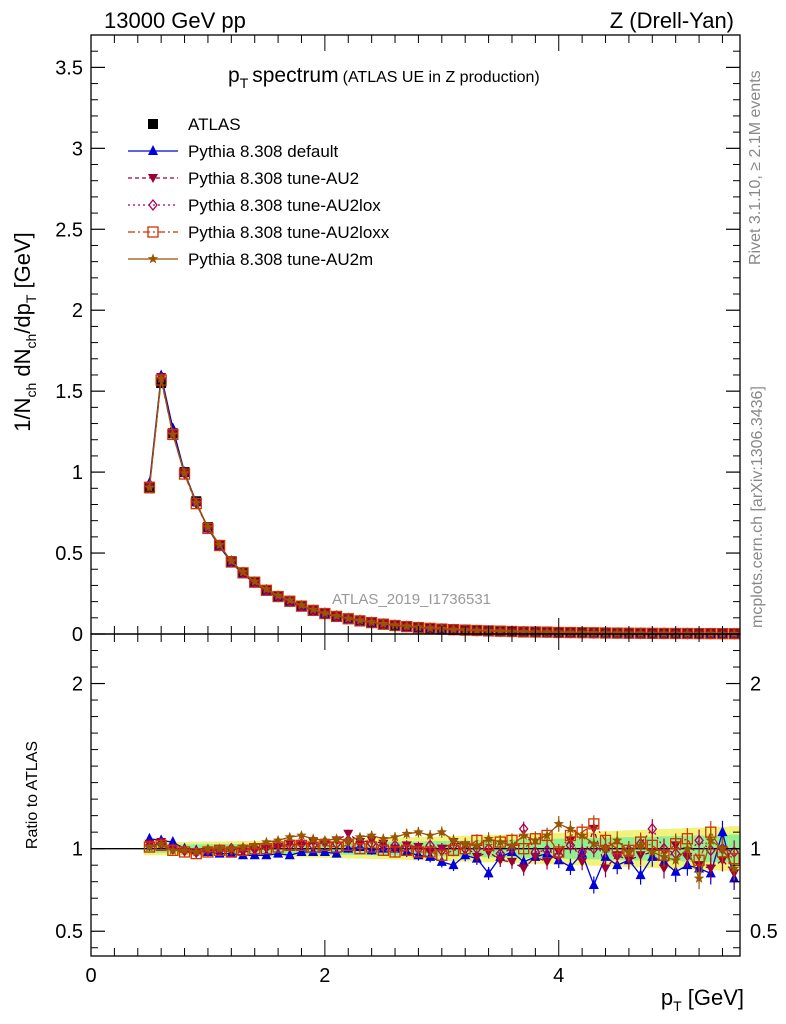 The width and height of the screenshot is (786, 1024). What do you see at coordinates (69, 554) in the screenshot?
I see `main-y-tick-label: 0.5` at bounding box center [69, 554].